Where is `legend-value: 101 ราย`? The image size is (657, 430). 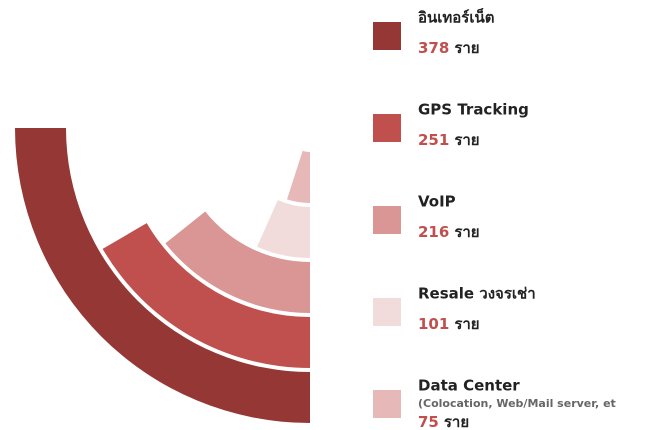
legend-value: 101 ราย is located at coordinates (449, 324).